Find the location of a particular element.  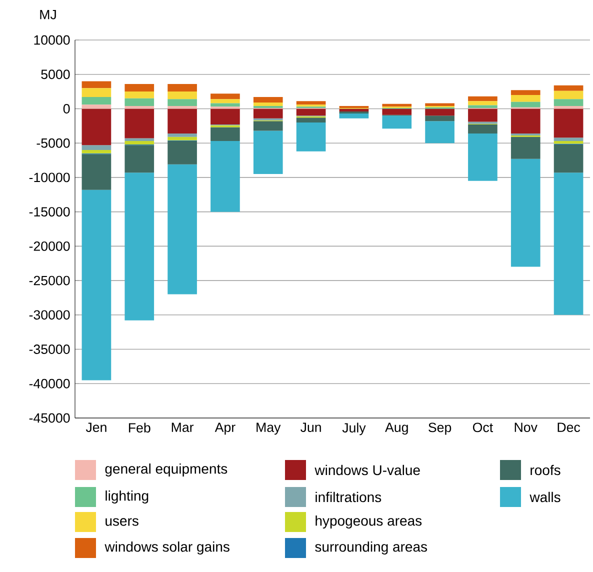

x-tick-label: Mar is located at coordinates (183, 427).